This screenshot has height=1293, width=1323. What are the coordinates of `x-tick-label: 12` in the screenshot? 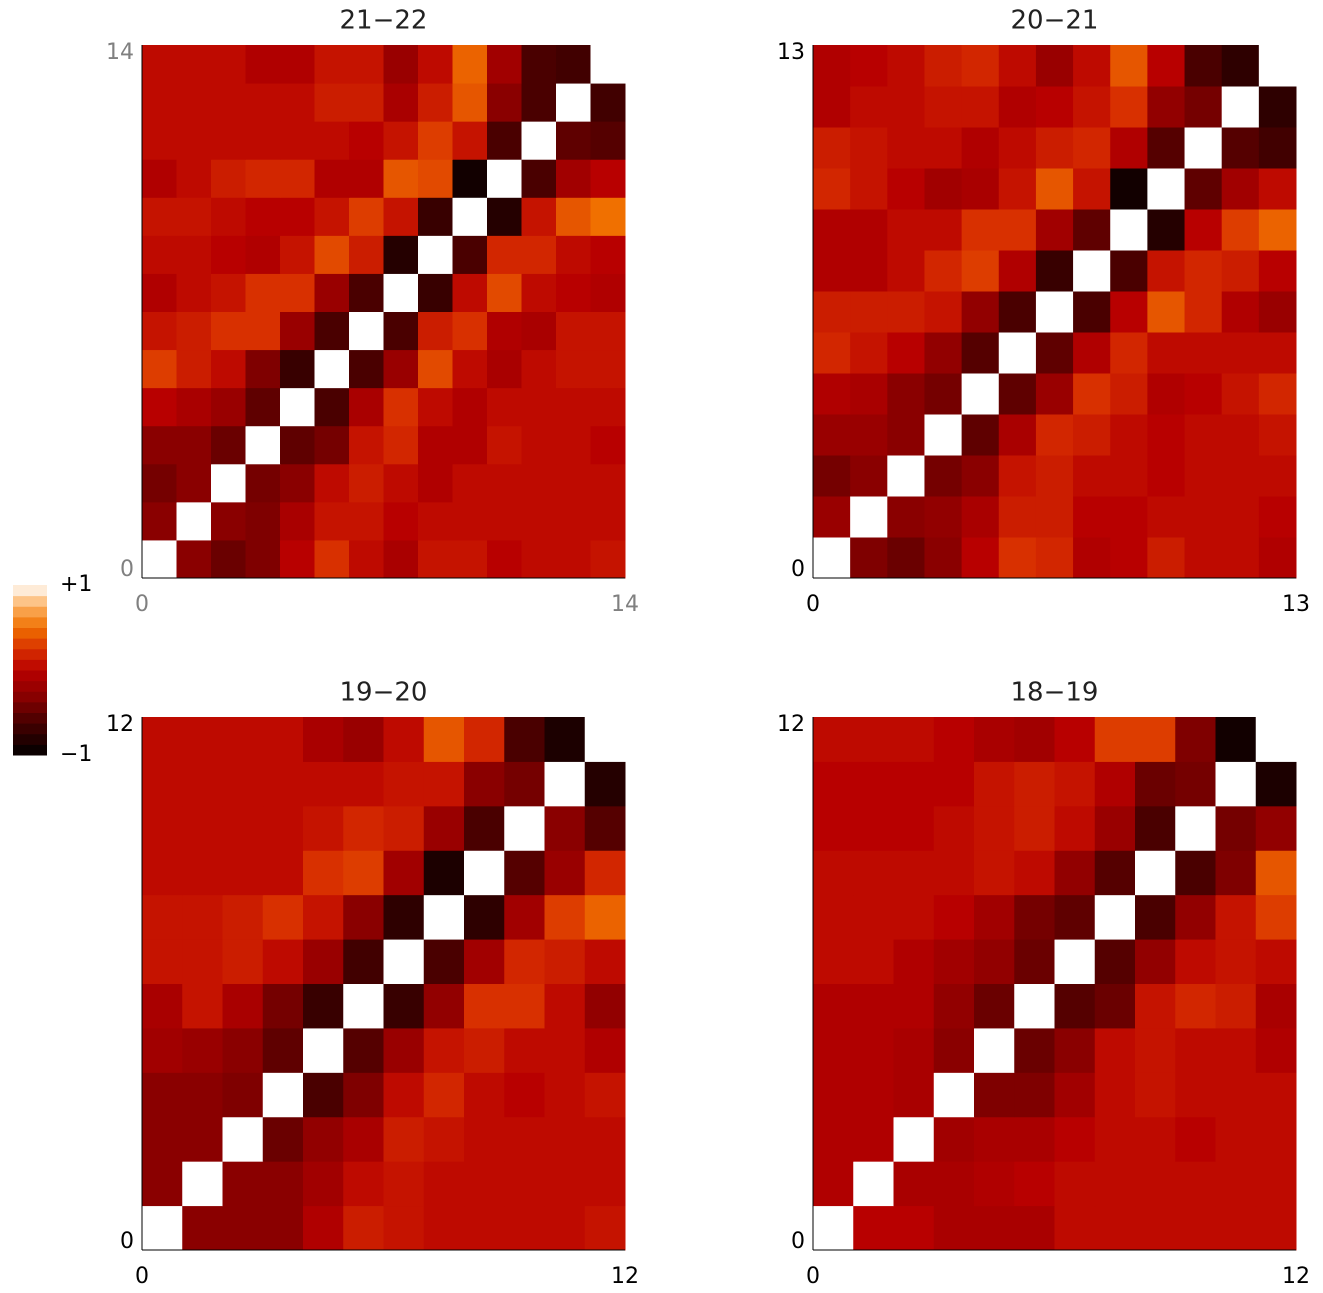 It's located at (1296, 1276).